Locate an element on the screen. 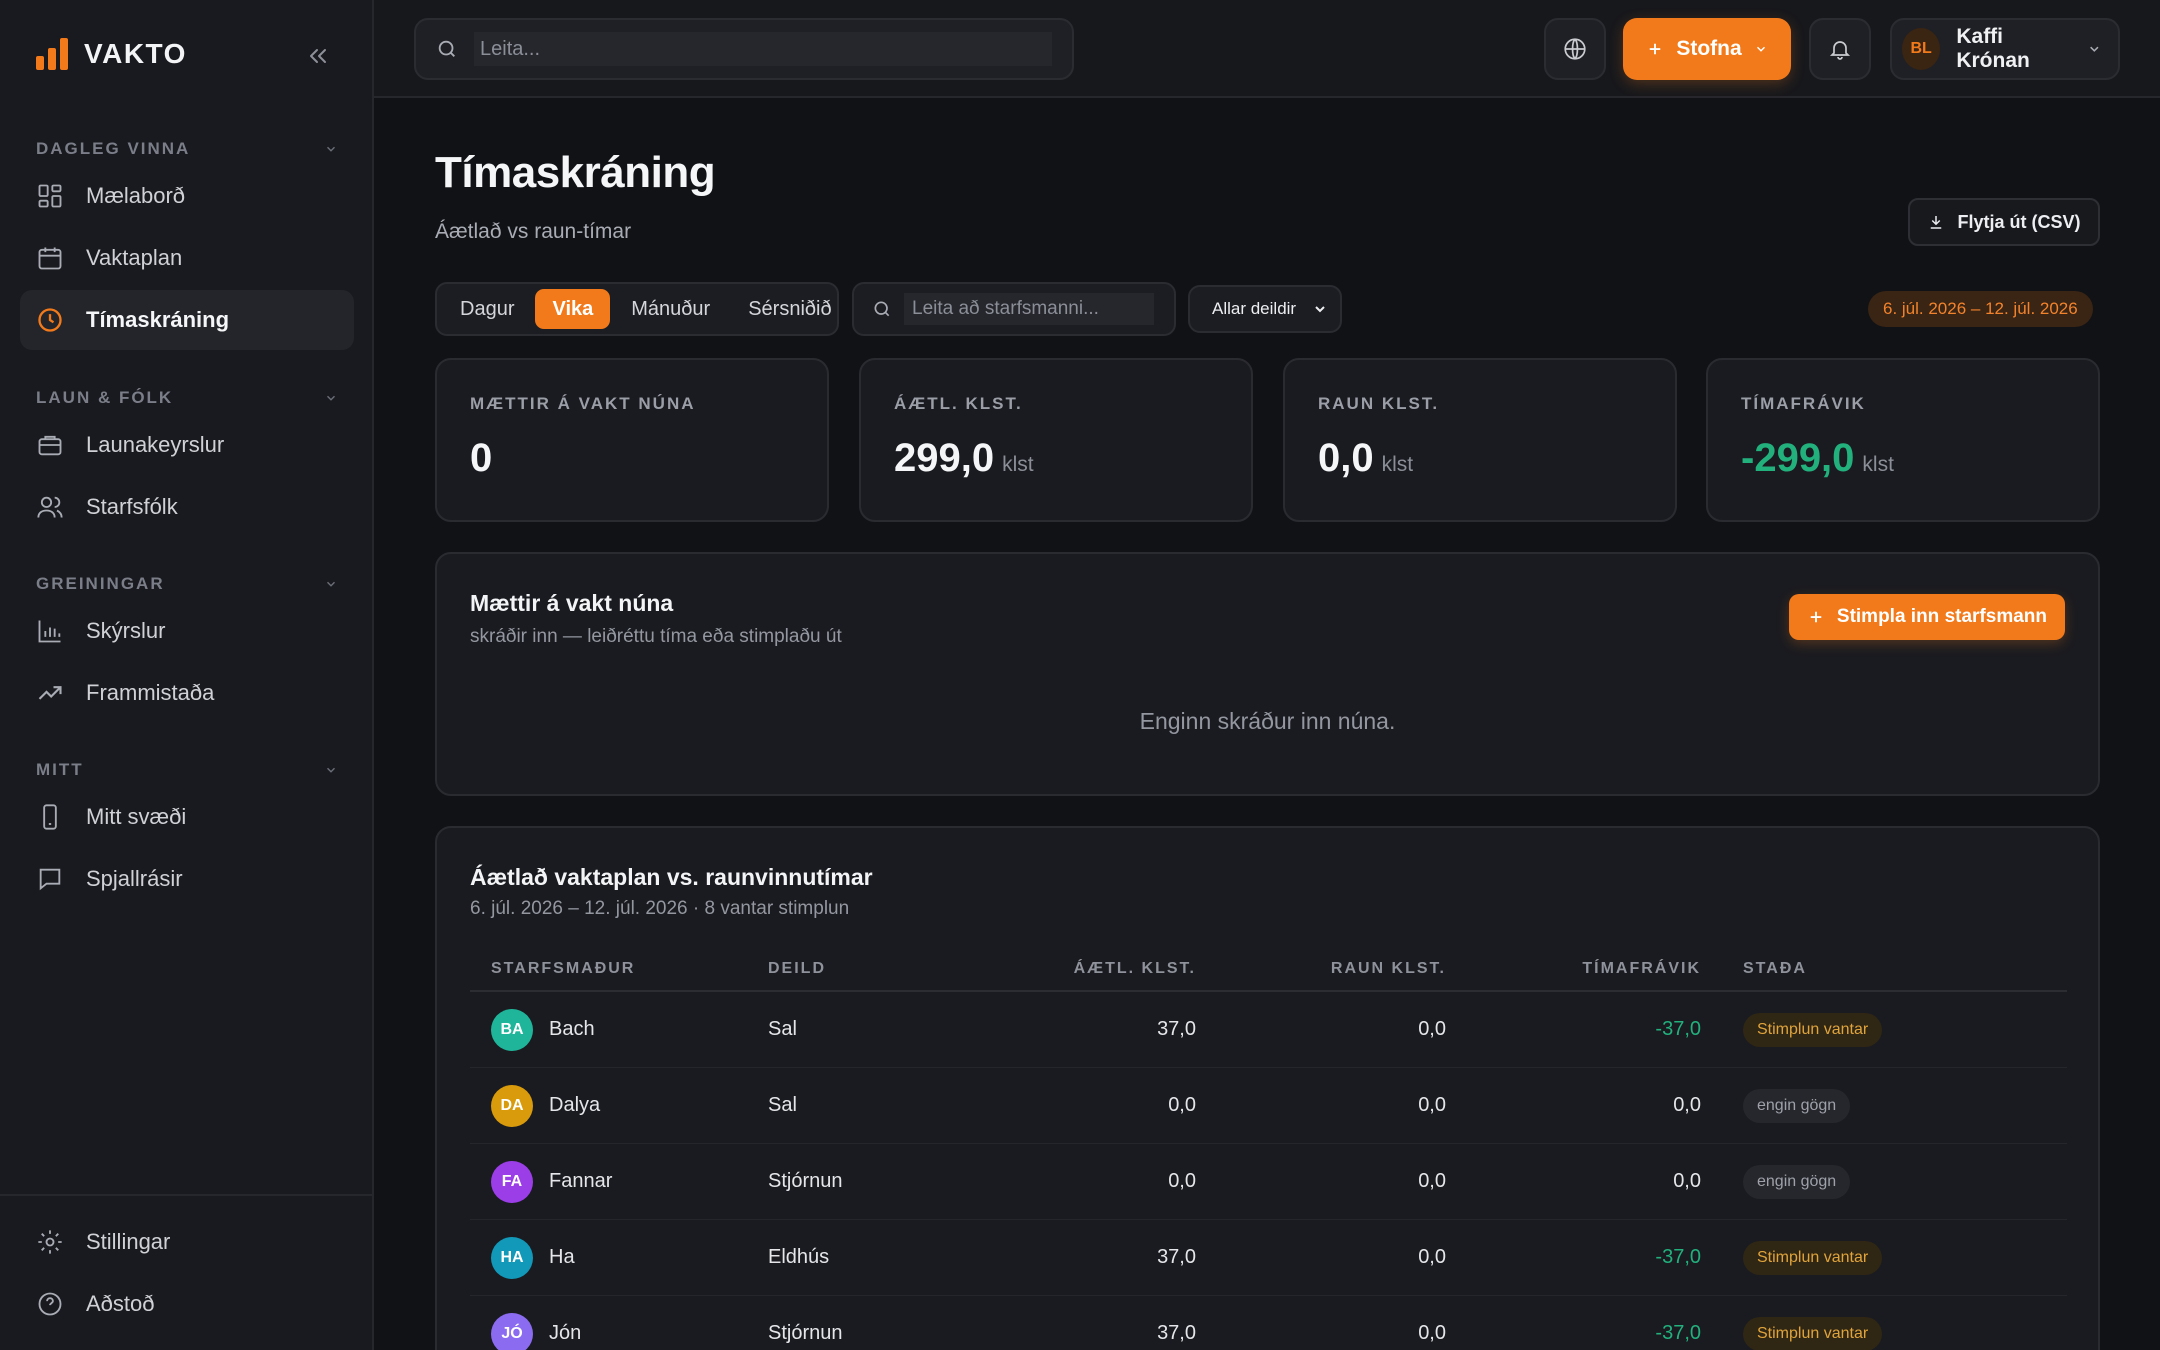 The image size is (2160, 1350). globe-icon is located at coordinates (1575, 49).